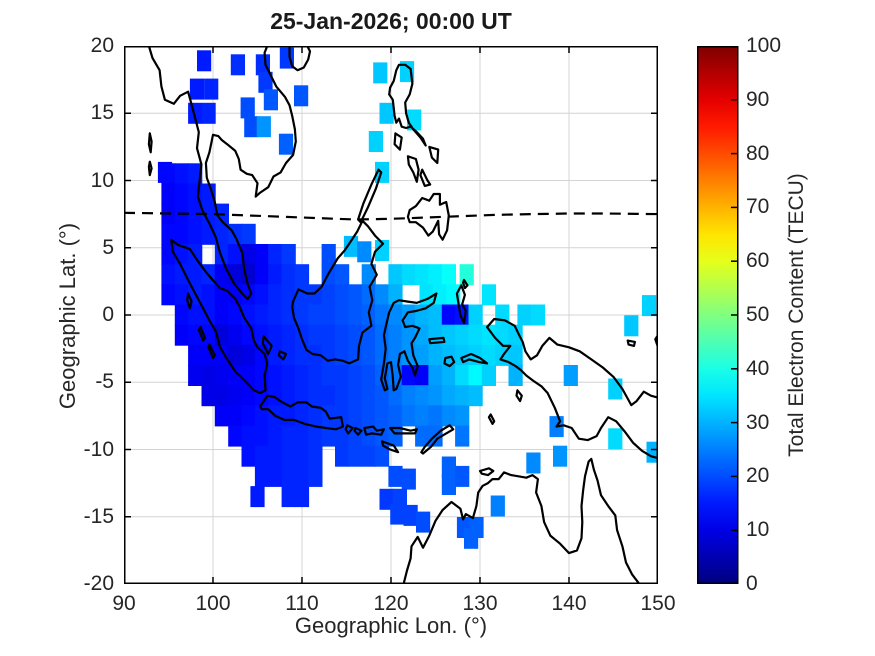  Describe the element at coordinates (391, 21) in the screenshot. I see `figure-title: 25-Jan-2026; 00:00 UT` at that location.